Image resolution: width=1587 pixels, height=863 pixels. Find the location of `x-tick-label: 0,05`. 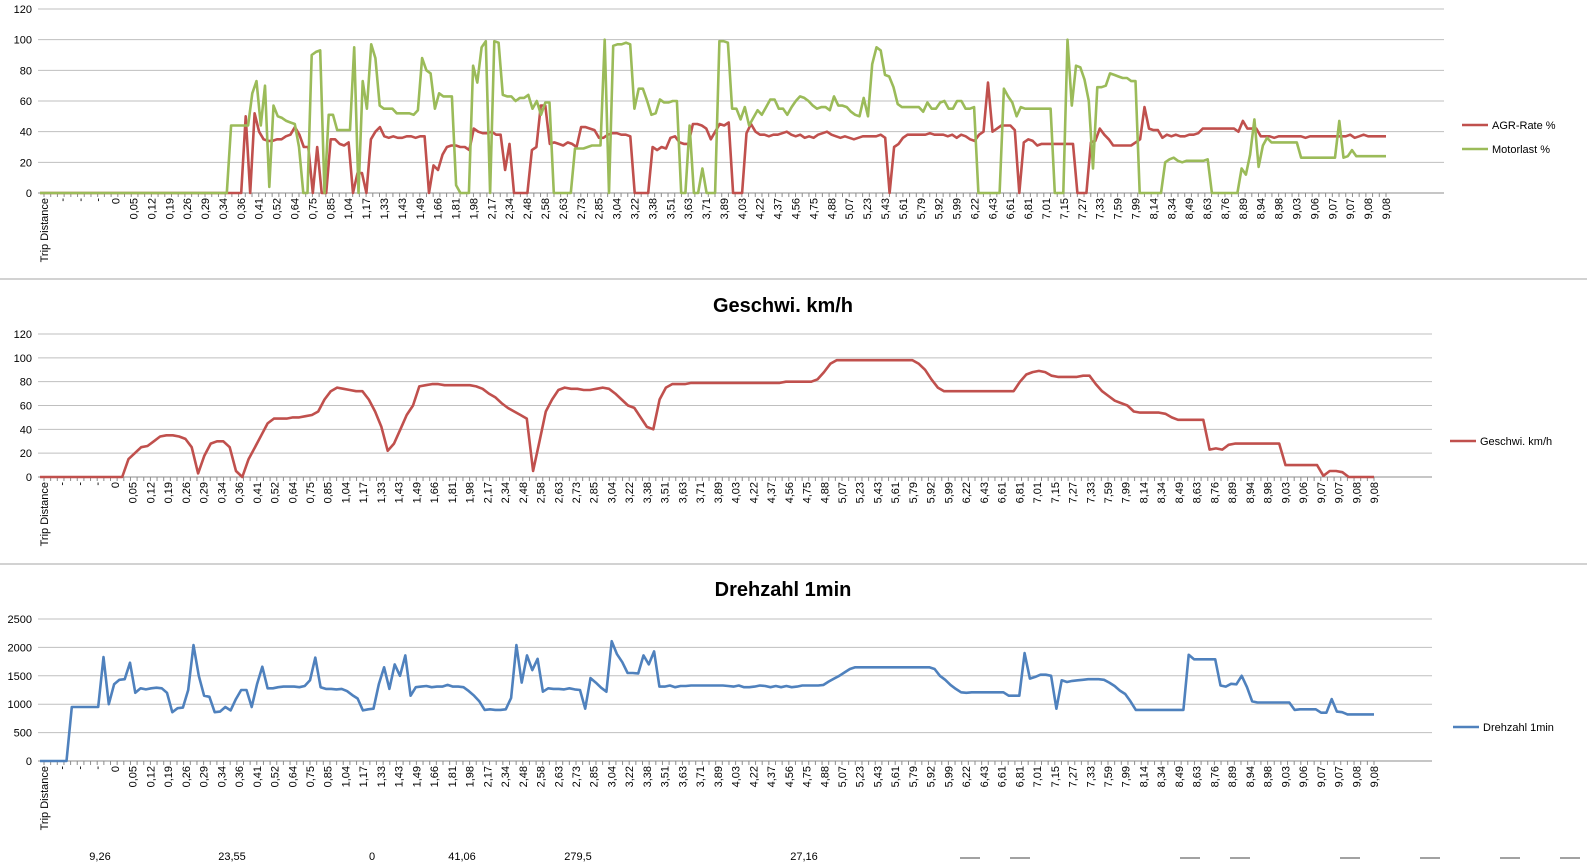

x-tick-label: 0,05 is located at coordinates (134, 492).